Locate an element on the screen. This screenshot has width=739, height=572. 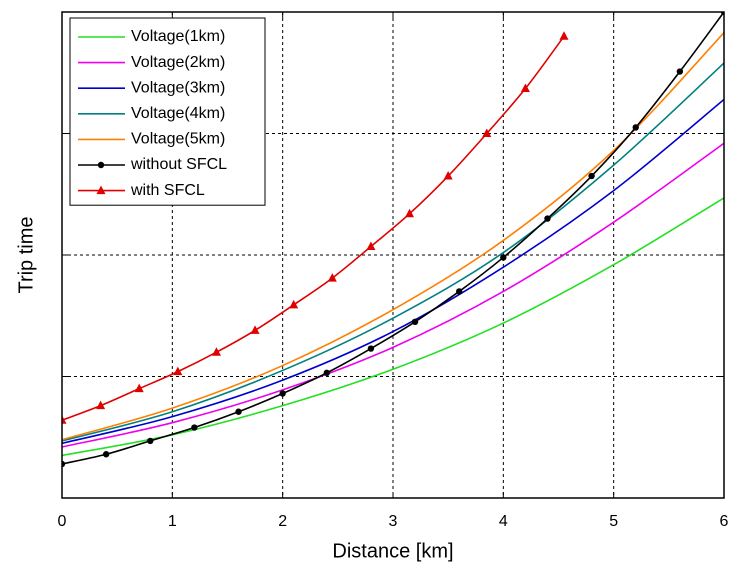
x-tick-label: 0 is located at coordinates (62, 521).